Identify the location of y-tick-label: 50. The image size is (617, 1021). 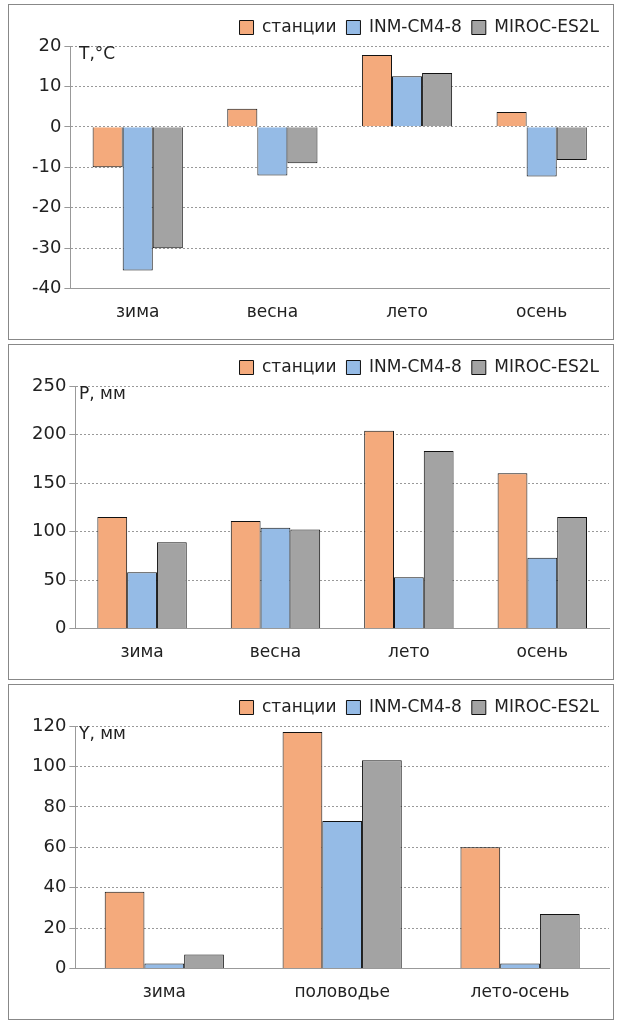
(55, 578).